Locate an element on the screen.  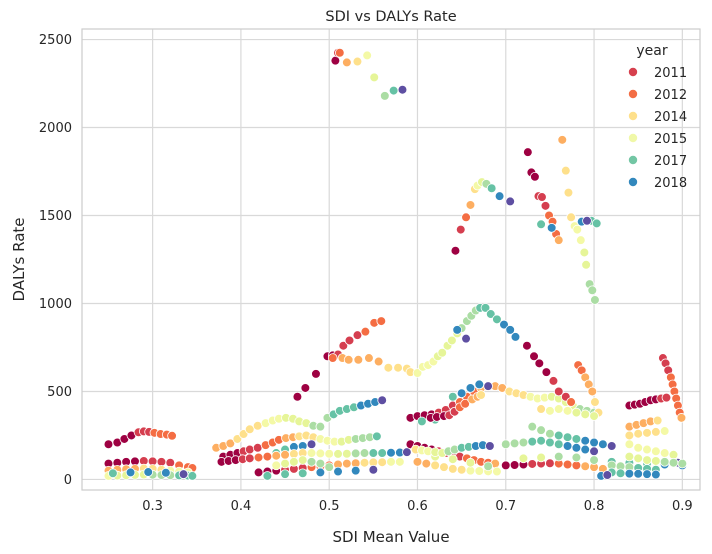
legend-label: 2012 is located at coordinates (670, 95).